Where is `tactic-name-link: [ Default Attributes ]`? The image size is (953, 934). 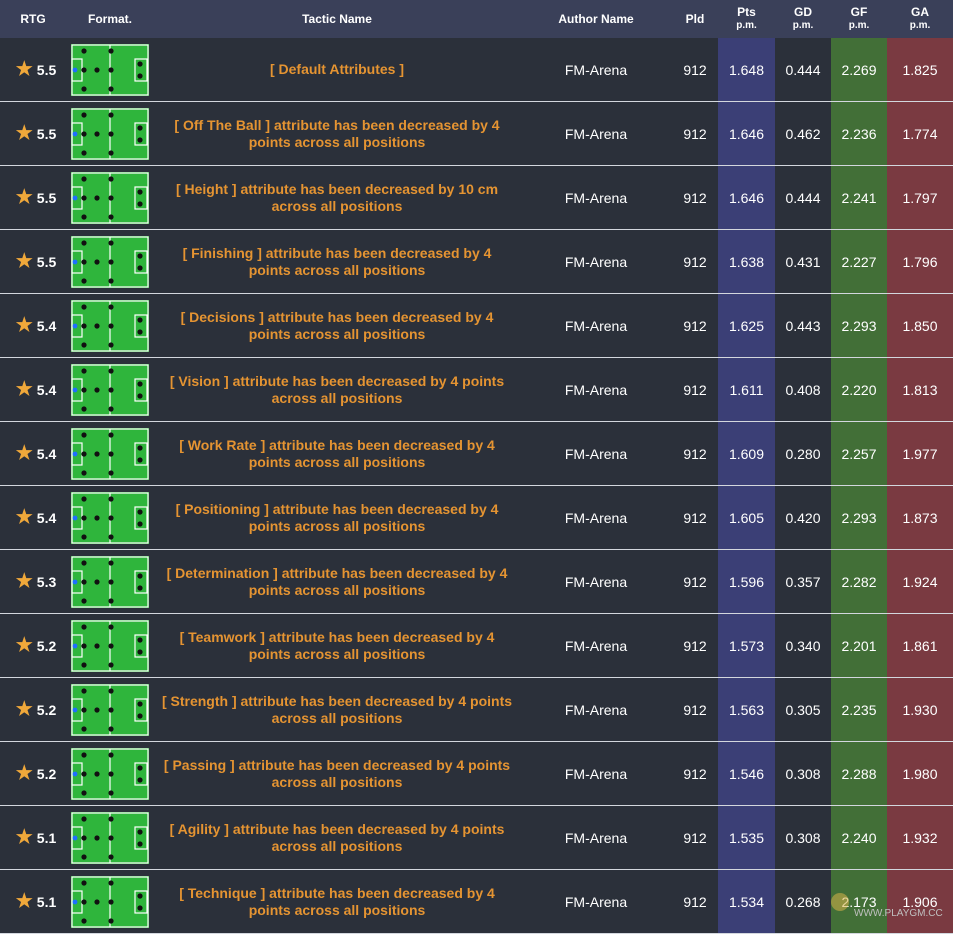
tactic-name-link: [ Default Attributes ] is located at coordinates (337, 69).